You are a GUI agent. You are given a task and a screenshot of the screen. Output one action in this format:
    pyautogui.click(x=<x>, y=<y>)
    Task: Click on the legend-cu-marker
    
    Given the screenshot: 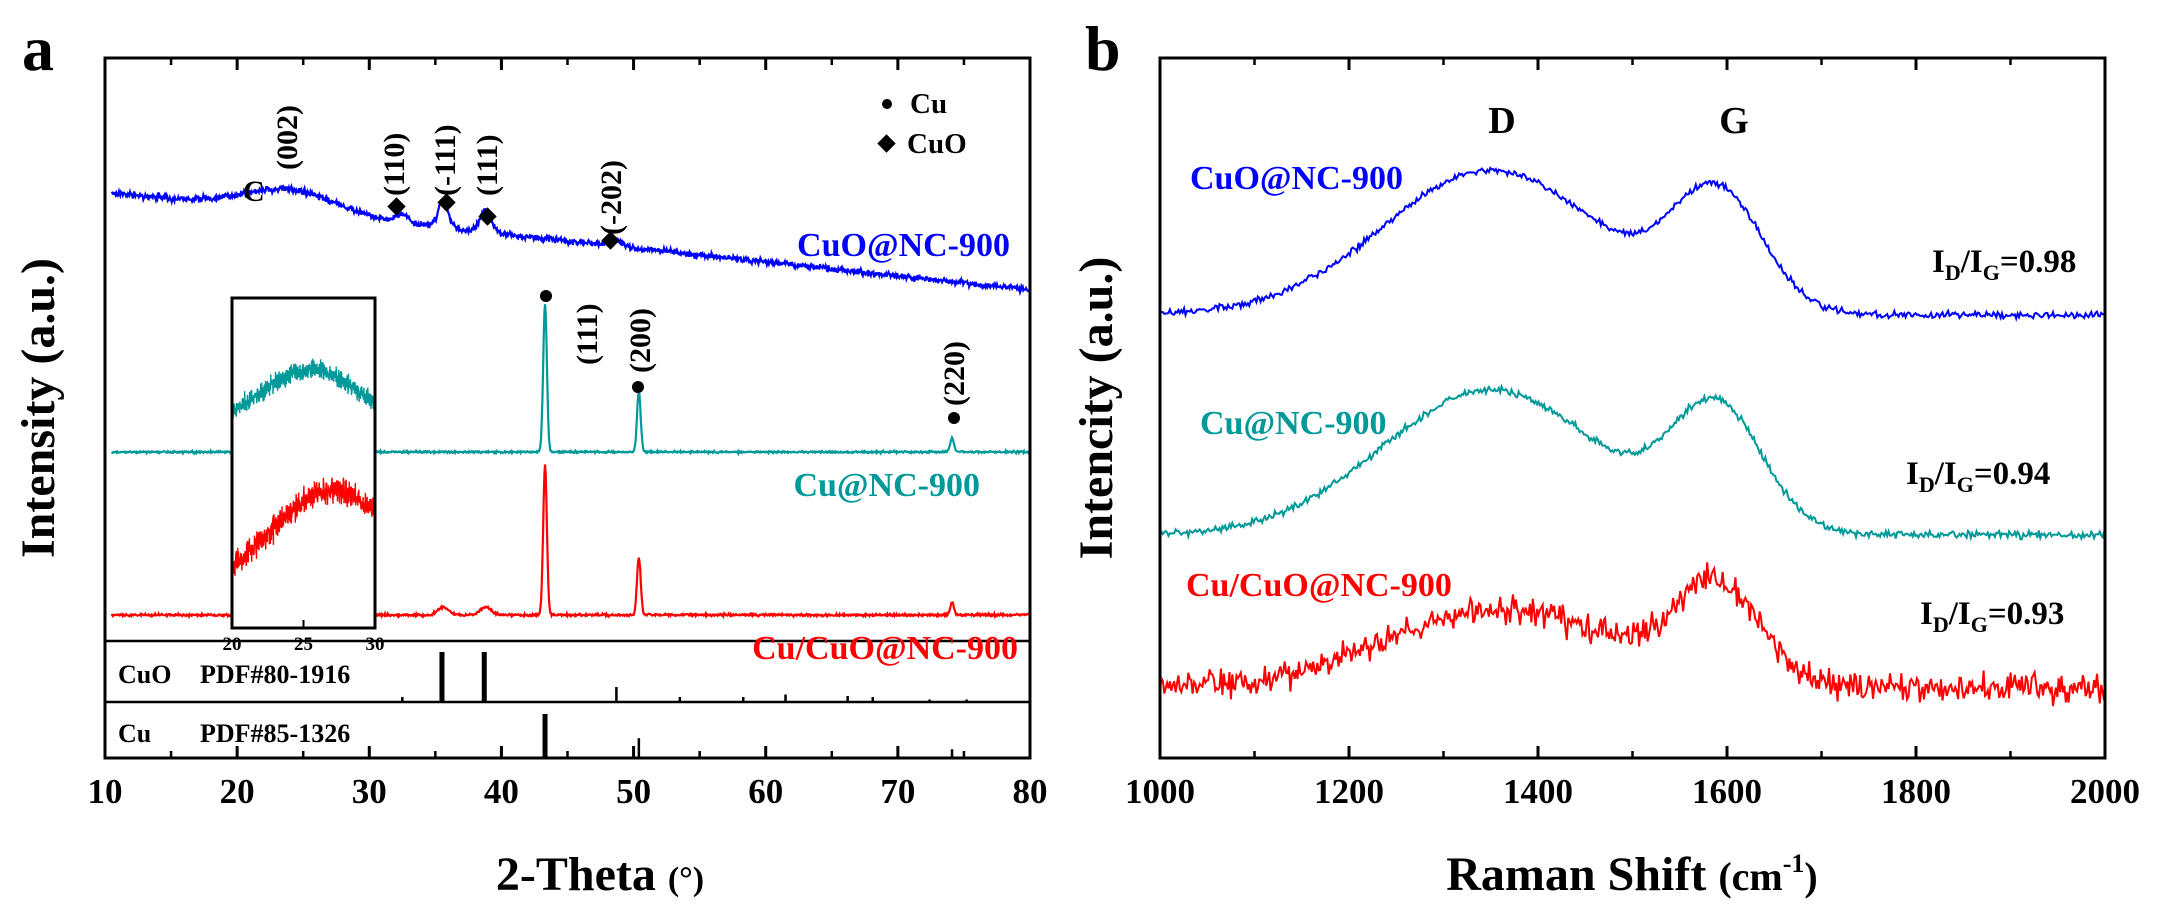 What is the action you would take?
    pyautogui.click(x=887, y=104)
    